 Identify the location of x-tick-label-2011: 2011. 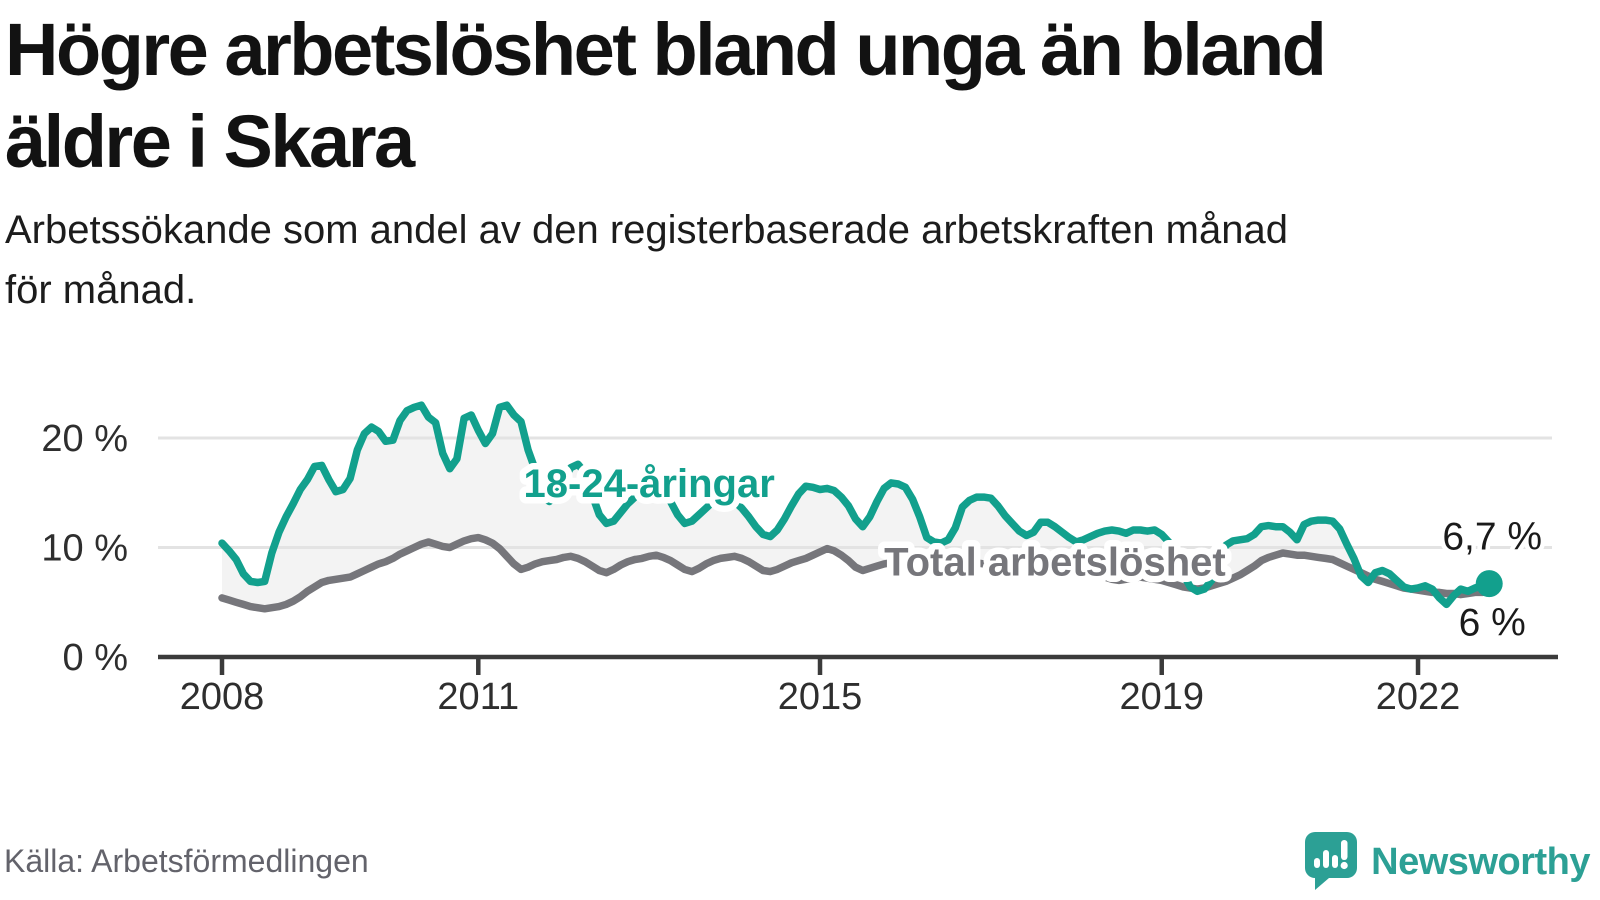
(478, 697).